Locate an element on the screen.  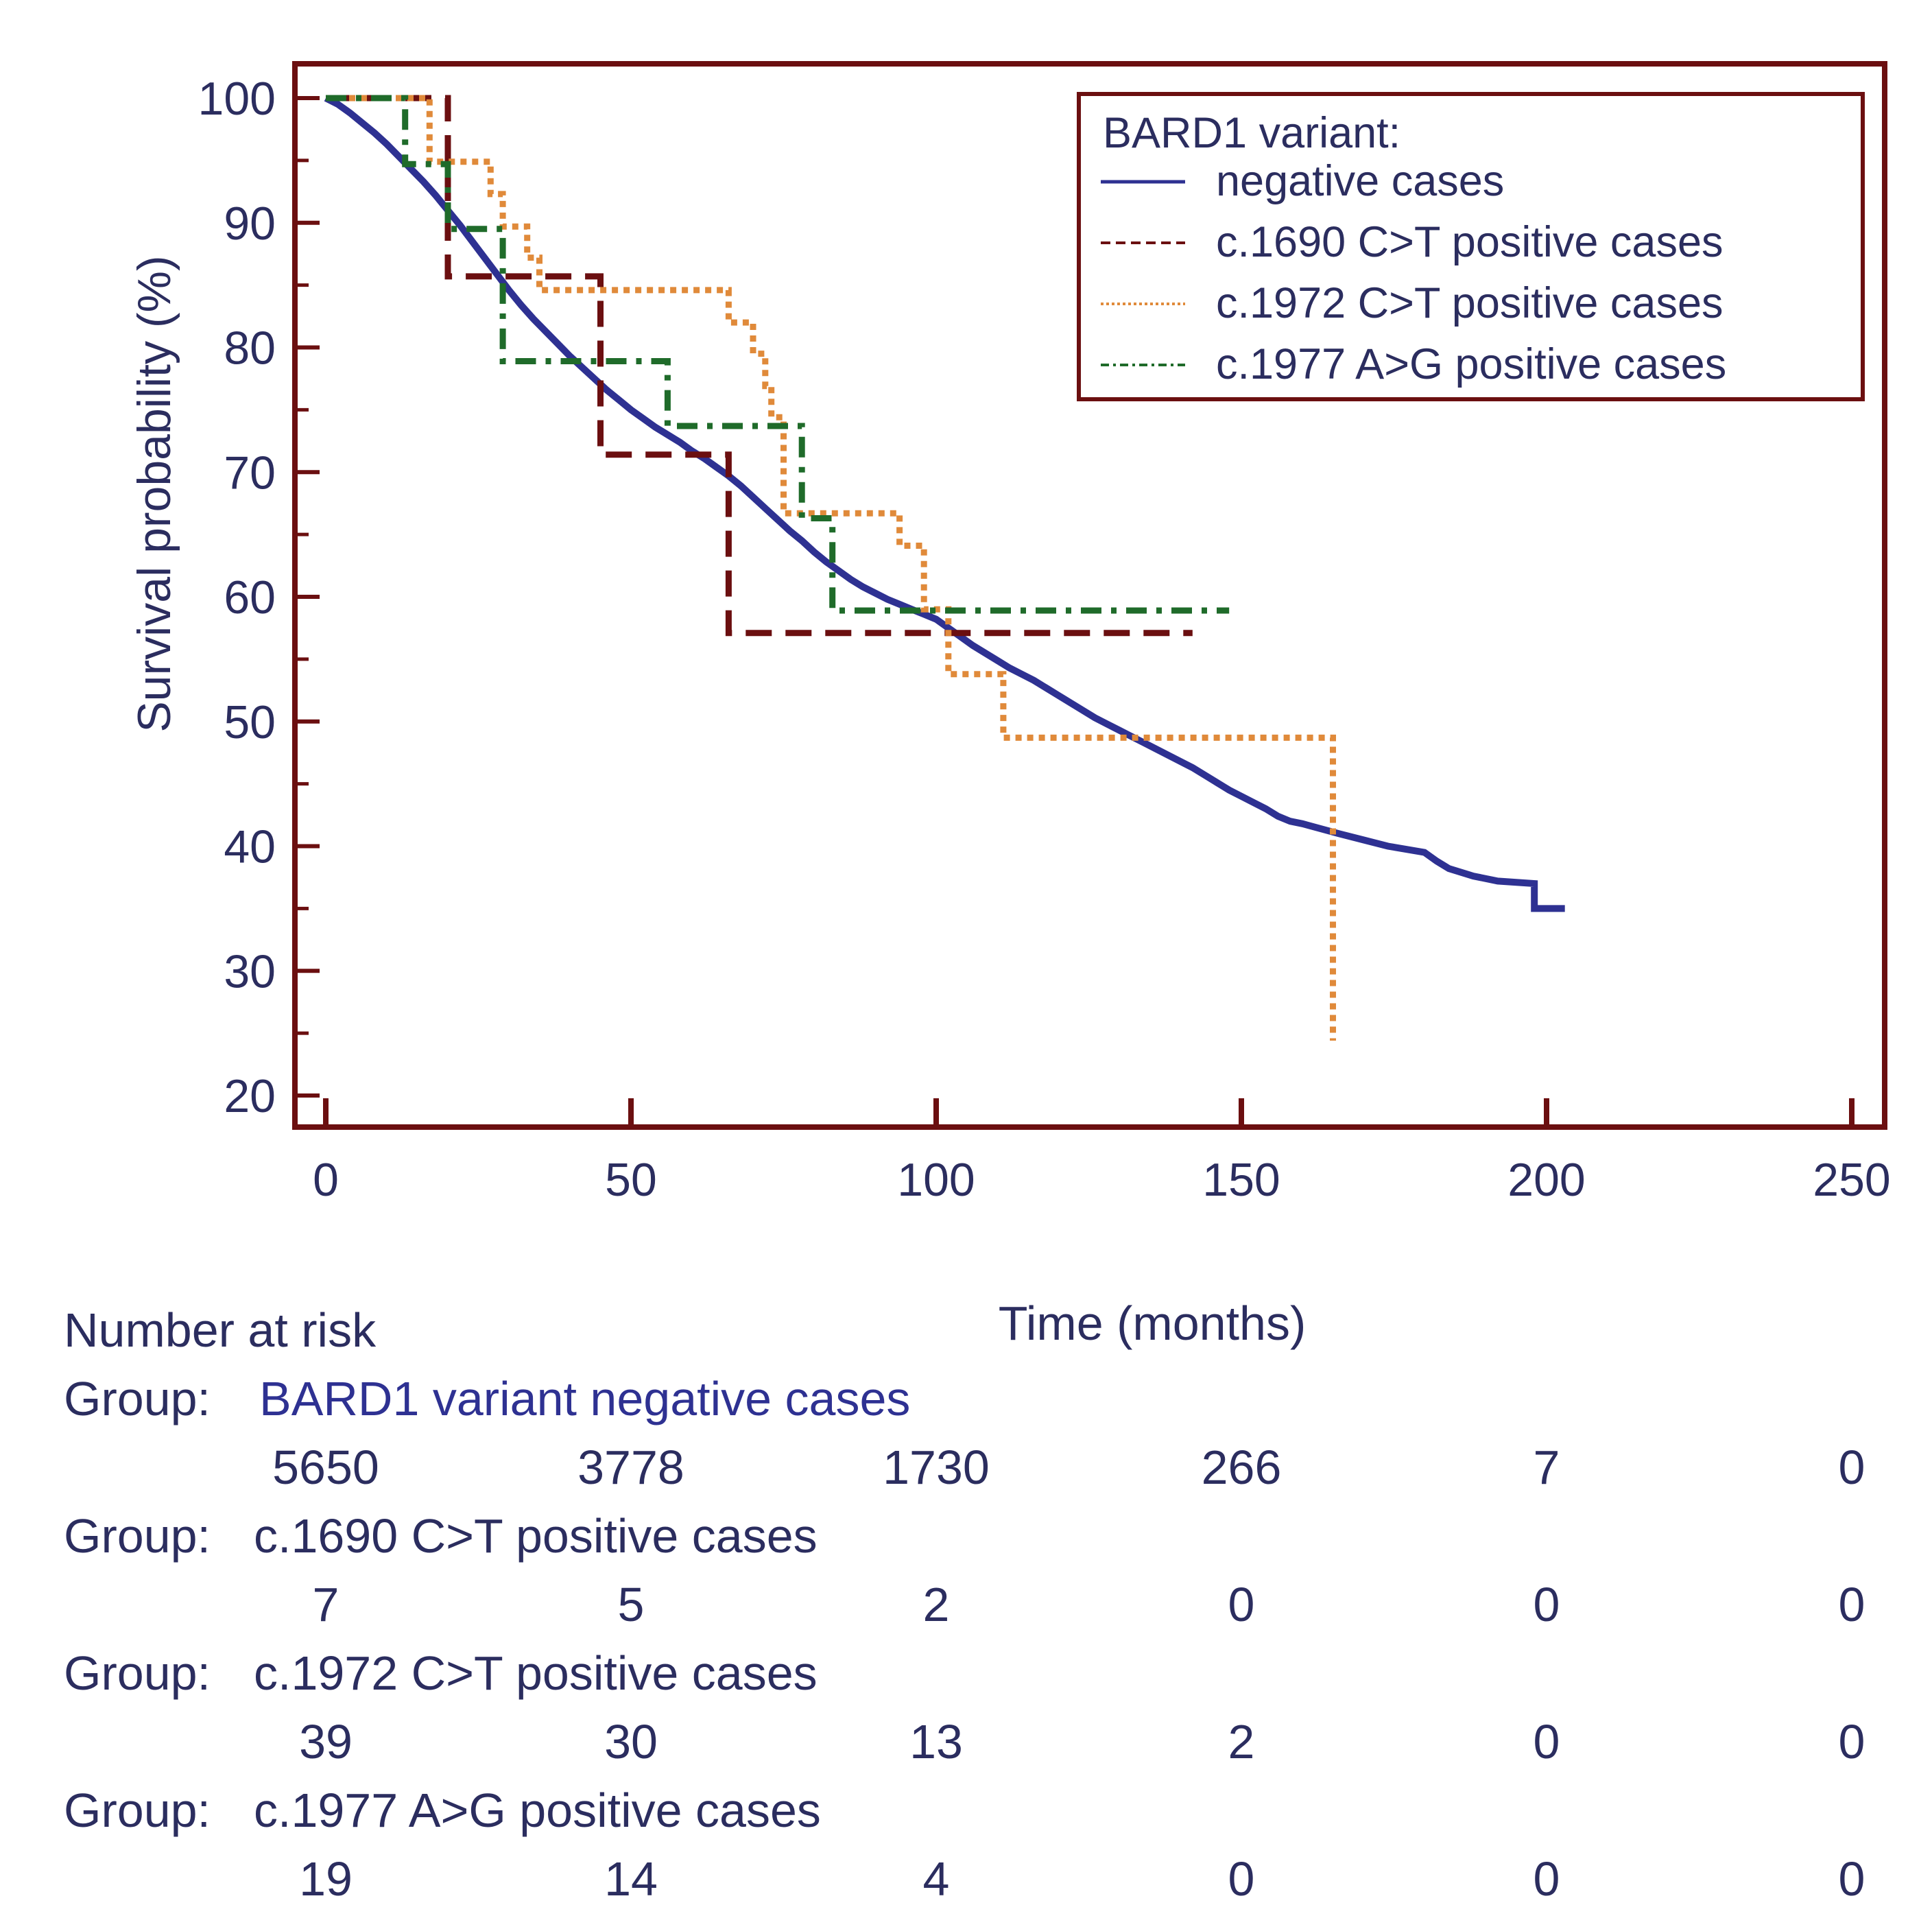
x-tick-label: 100 is located at coordinates (936, 1180).